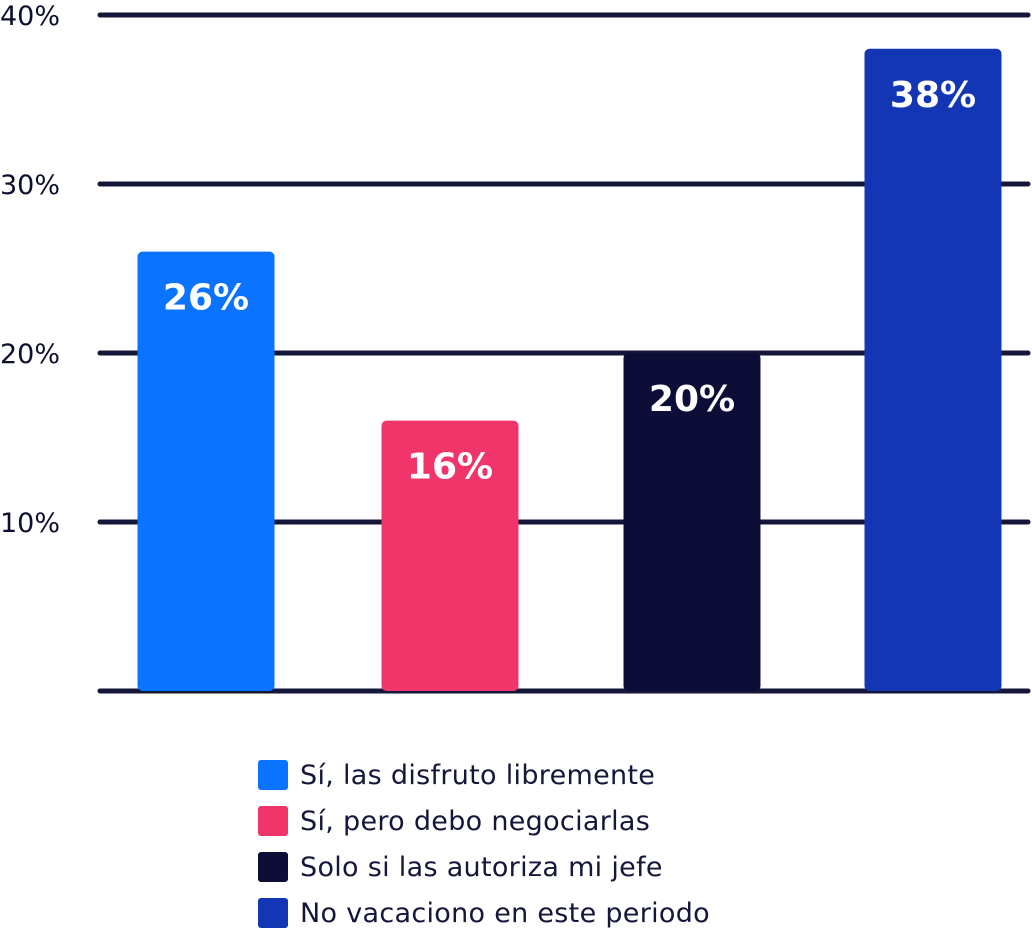 This screenshot has width=1032, height=936. Describe the element at coordinates (478, 775) in the screenshot. I see `legend-label: Sí, las disfruto libremente` at that location.